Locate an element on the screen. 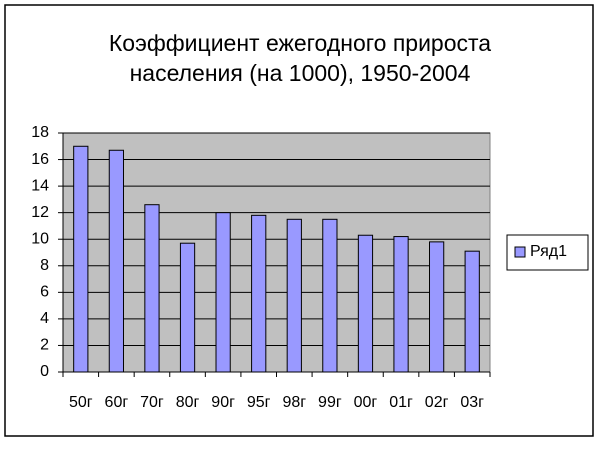 The image size is (600, 449). x-tick-label: 02г is located at coordinates (437, 402).